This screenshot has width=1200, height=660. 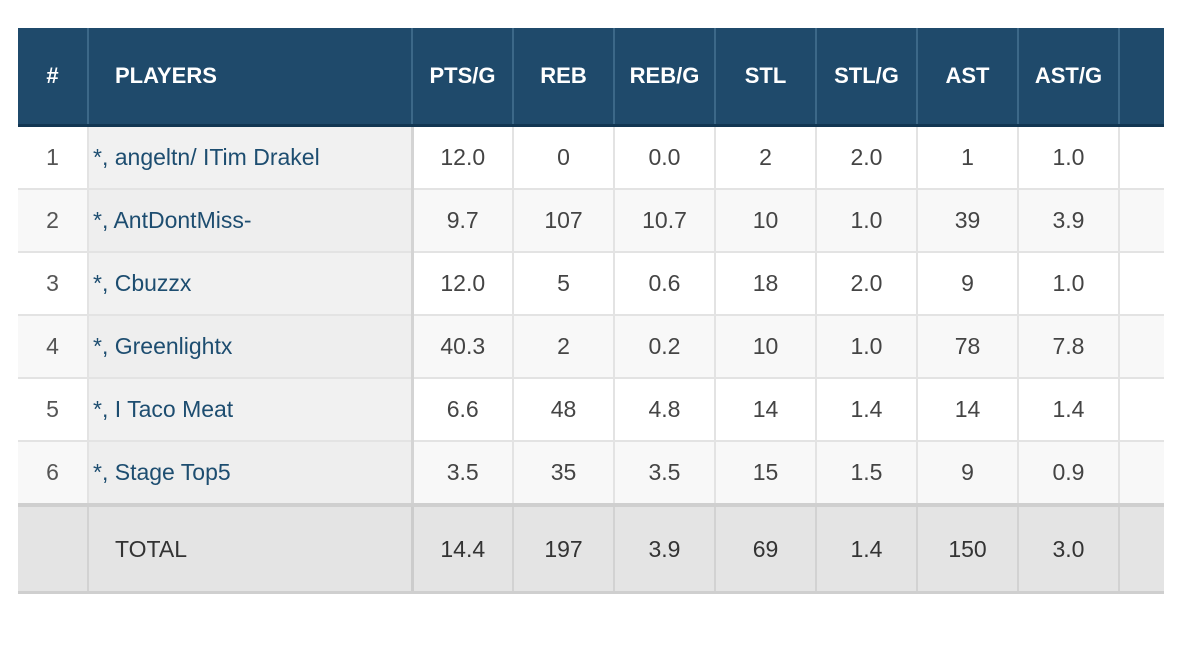 I want to click on table-footer: TOTAL 14.4 197 3.9 69 1.4 150 3.0, so click(x=591, y=548).